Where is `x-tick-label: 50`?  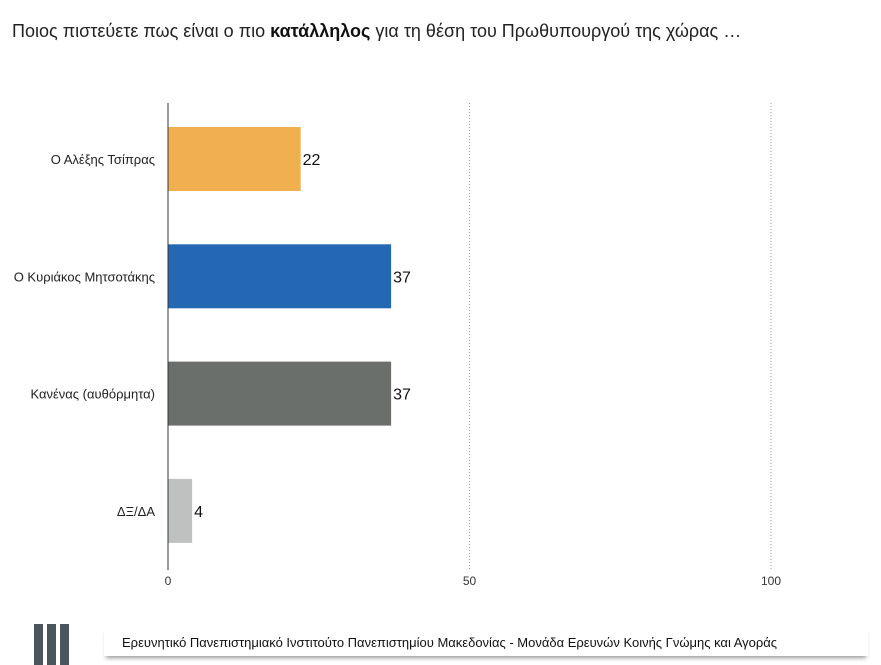
x-tick-label: 50 is located at coordinates (470, 581).